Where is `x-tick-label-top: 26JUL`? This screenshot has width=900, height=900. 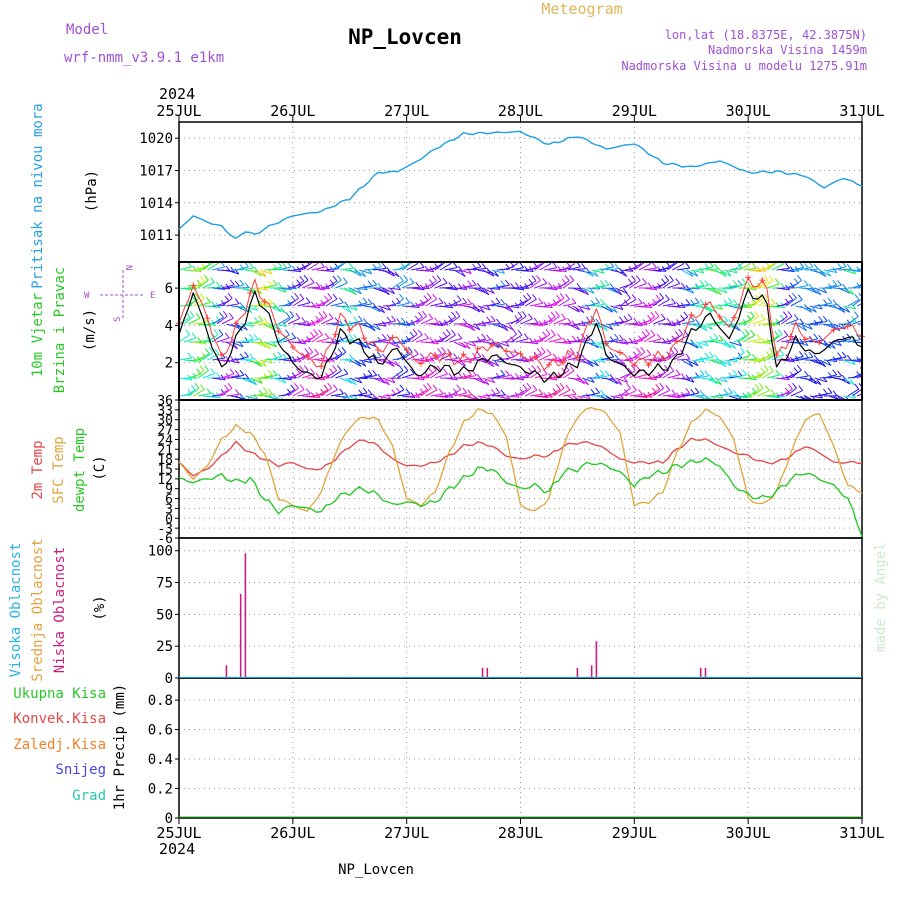 x-tick-label-top: 26JUL is located at coordinates (292, 111).